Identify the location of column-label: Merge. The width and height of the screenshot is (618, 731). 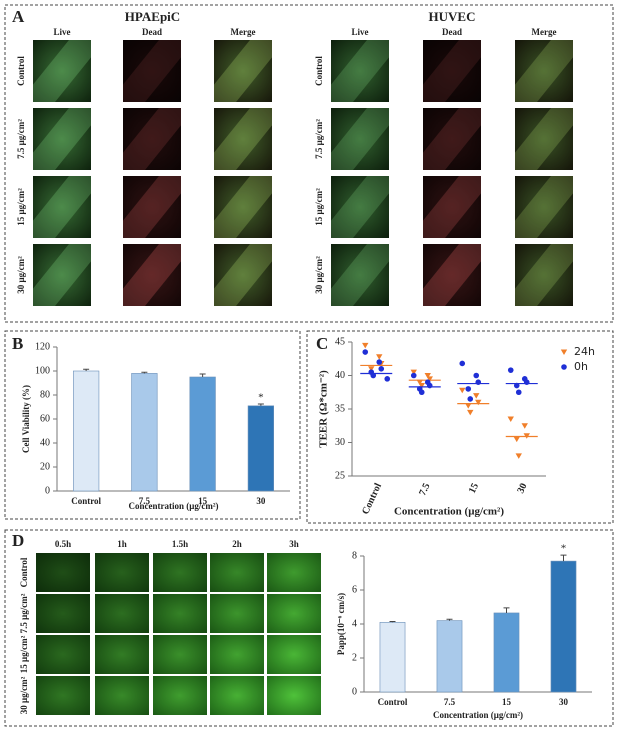
(243, 32).